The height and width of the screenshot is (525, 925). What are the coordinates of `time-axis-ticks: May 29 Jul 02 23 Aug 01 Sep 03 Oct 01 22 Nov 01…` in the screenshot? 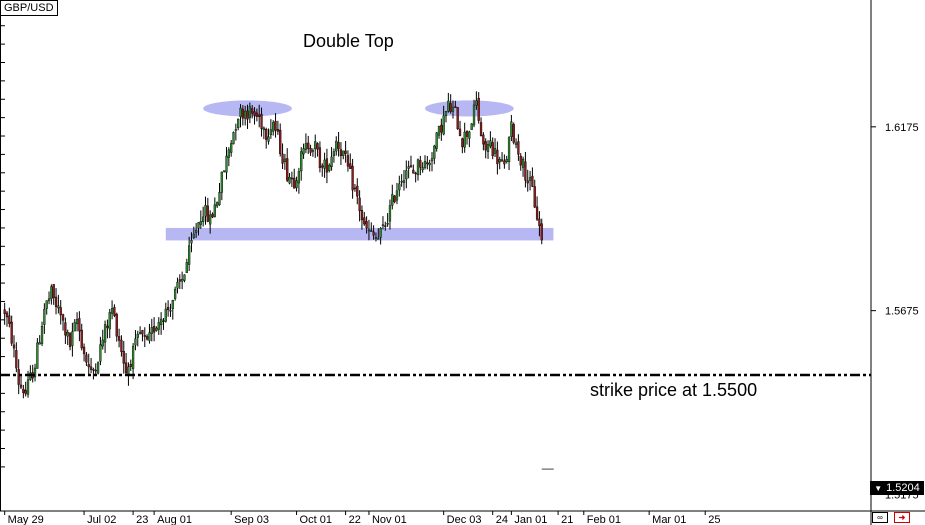 It's located at (362, 518).